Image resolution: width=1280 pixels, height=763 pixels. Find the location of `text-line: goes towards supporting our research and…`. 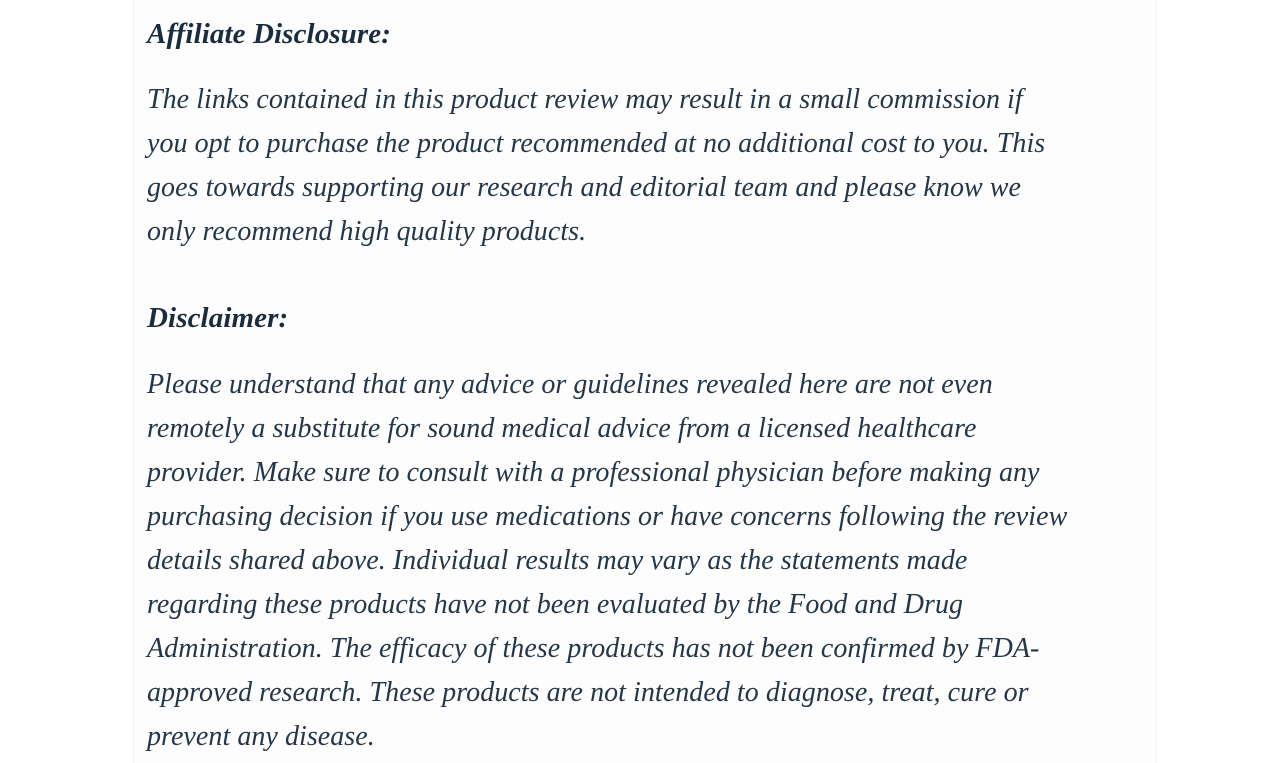

text-line: goes towards supporting our research and… is located at coordinates (584, 188).